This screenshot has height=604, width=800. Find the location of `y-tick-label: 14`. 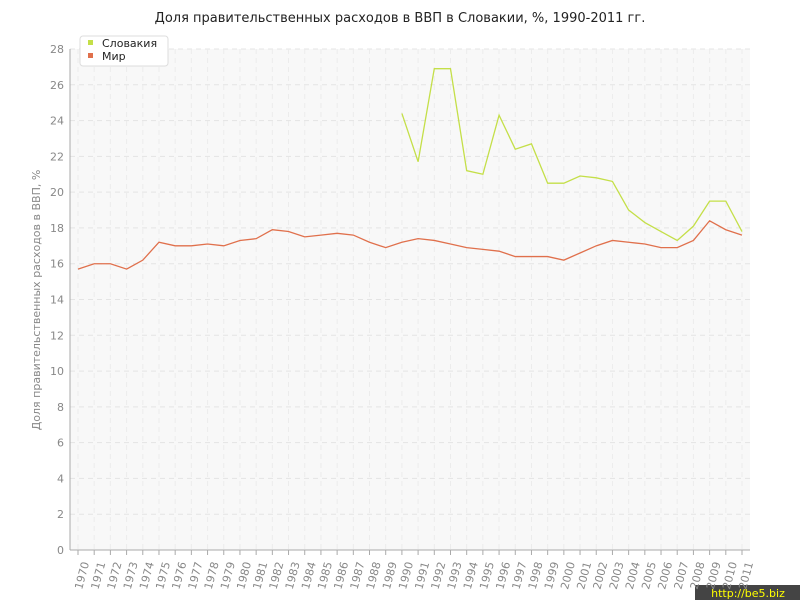

y-tick-label: 14 is located at coordinates (57, 300).